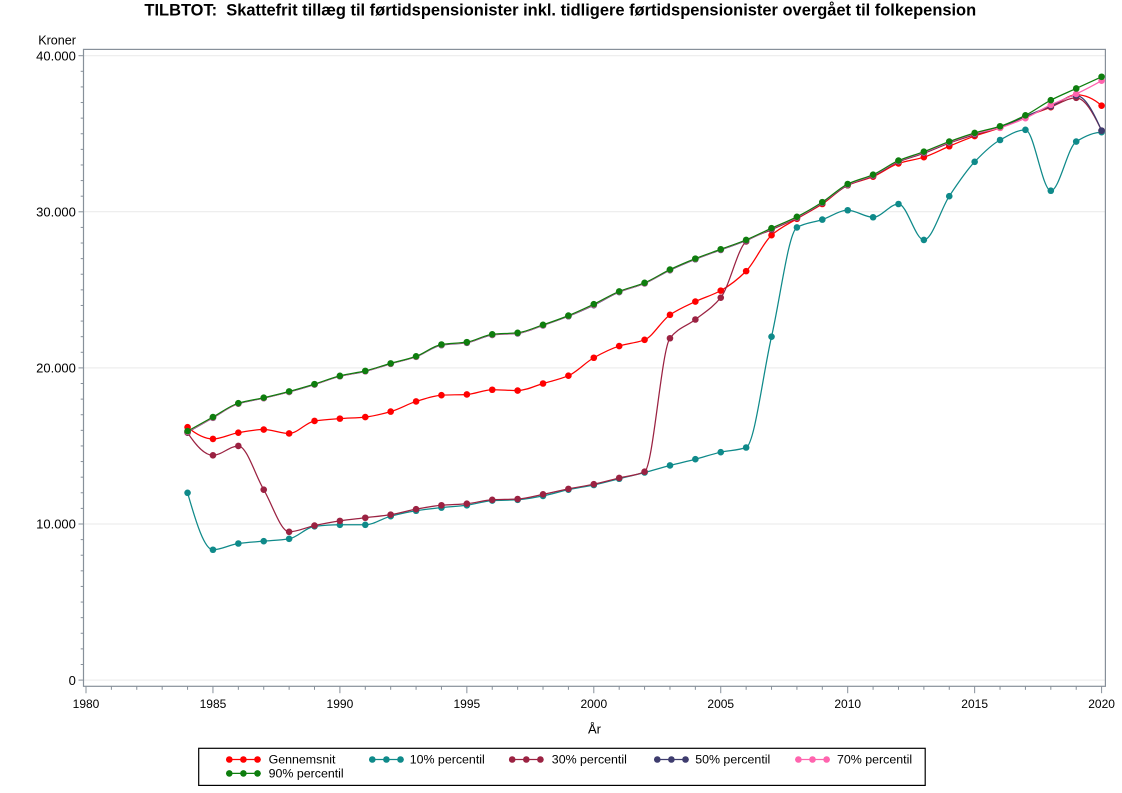  Describe the element at coordinates (847, 704) in the screenshot. I see `svg-text: 2010` at that location.